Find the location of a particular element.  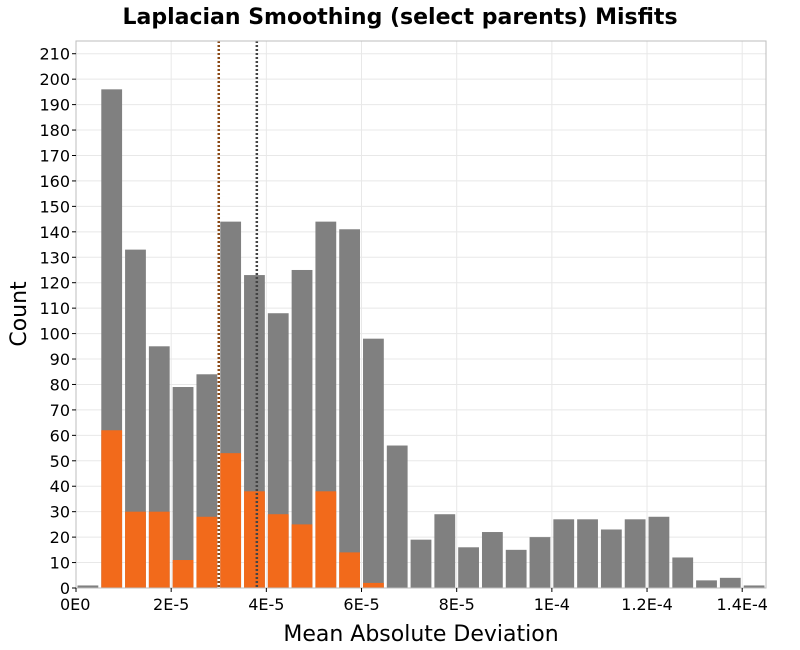

x-tick-label: 4E-5 is located at coordinates (266, 604).